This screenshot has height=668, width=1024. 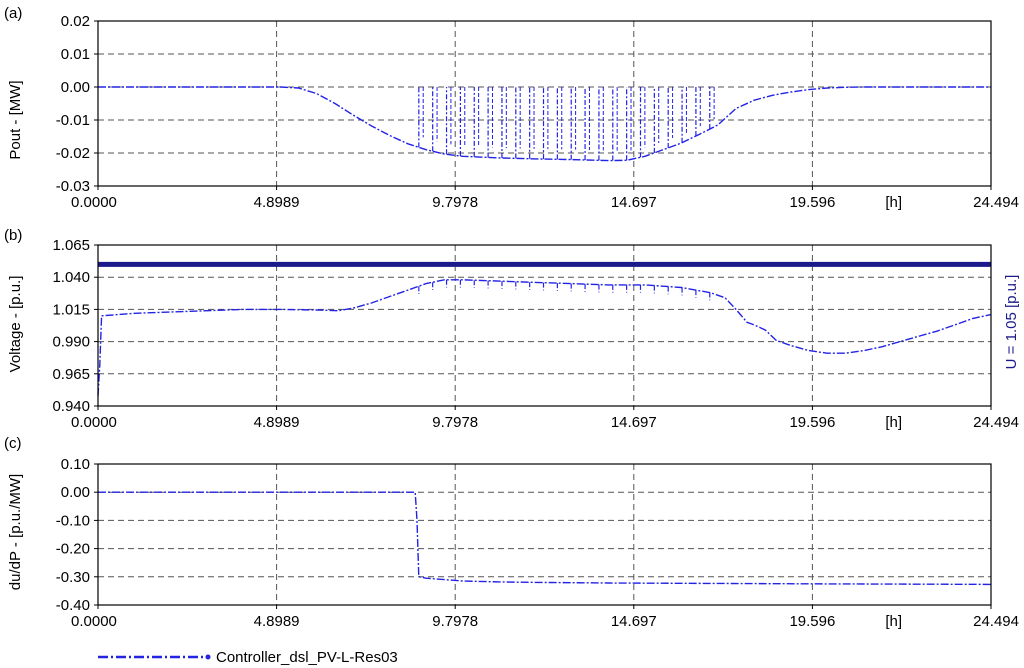 What do you see at coordinates (996, 621) in the screenshot?
I see `panel-c-xtick-5: 24.494` at bounding box center [996, 621].